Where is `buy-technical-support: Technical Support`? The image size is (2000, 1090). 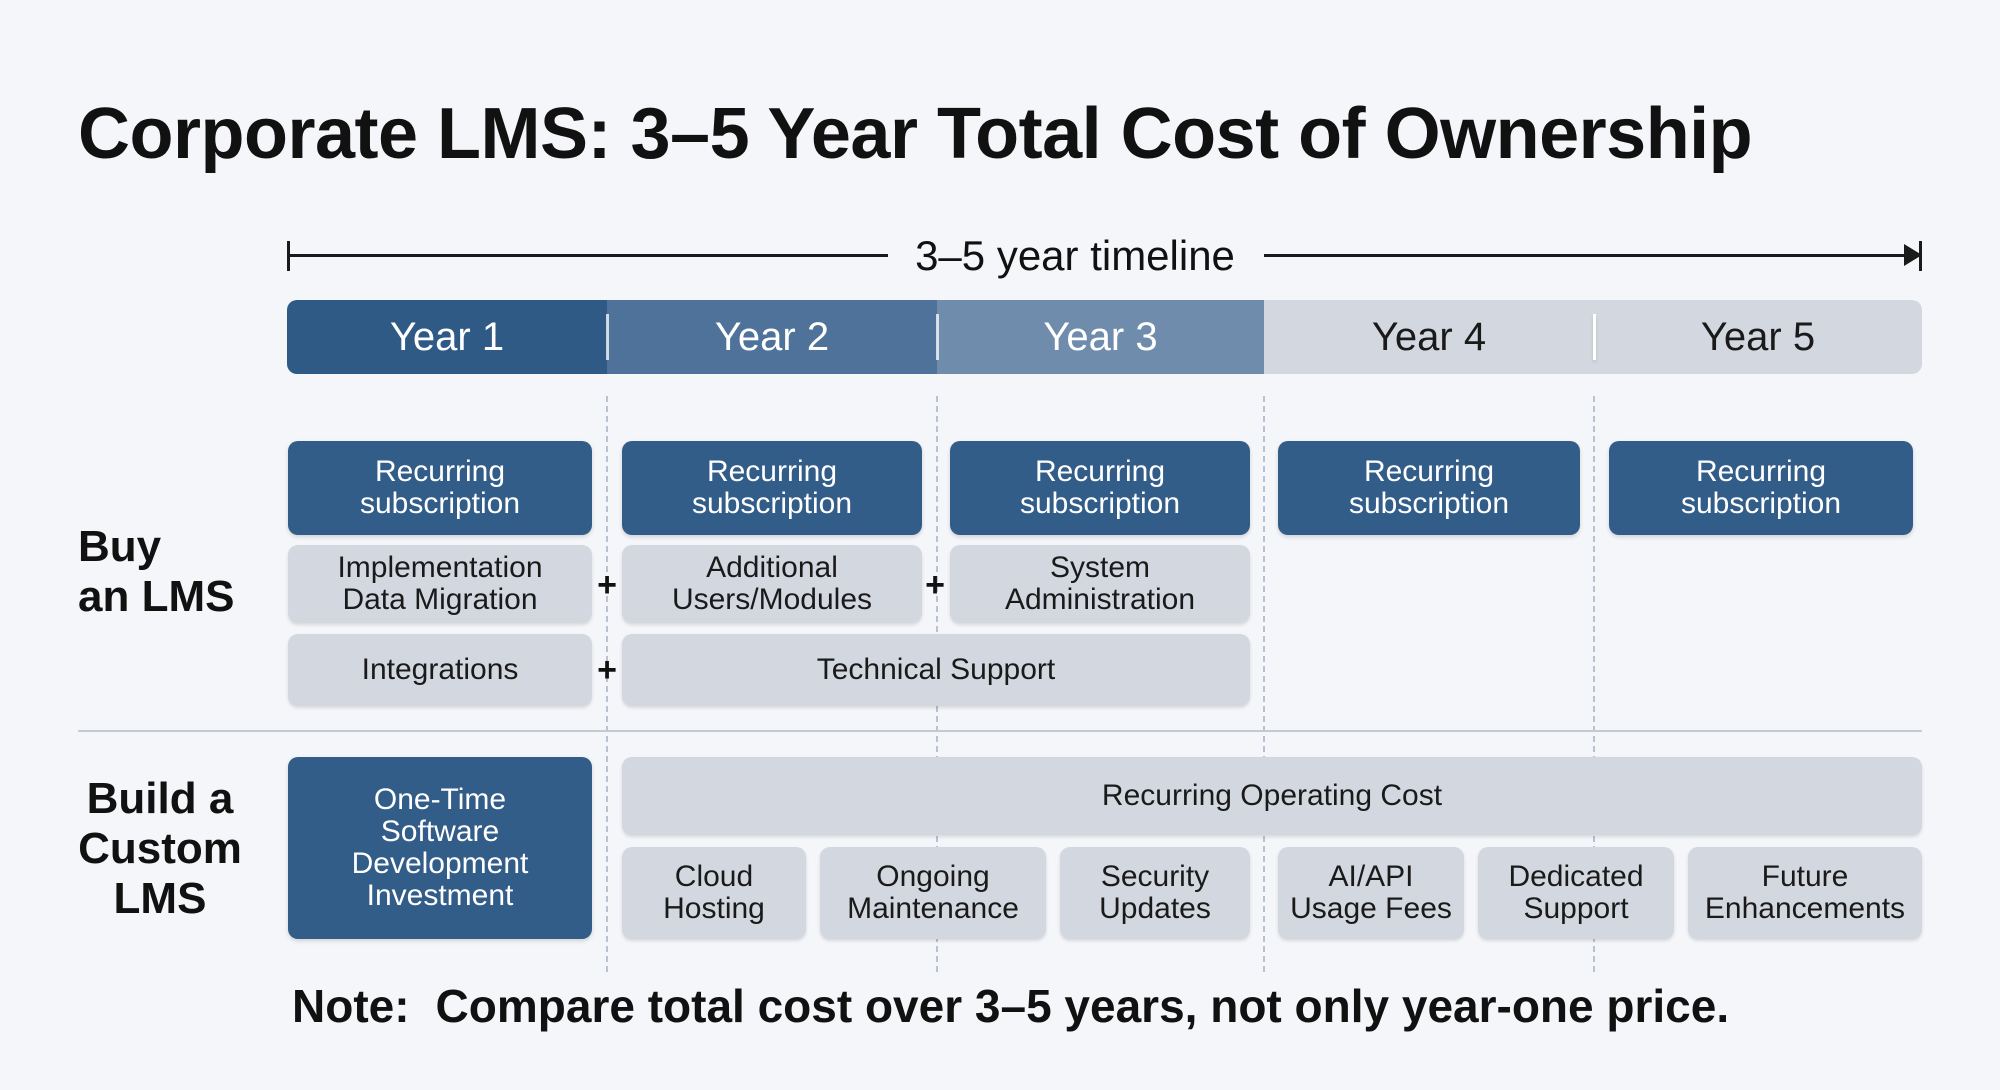 buy-technical-support: Technical Support is located at coordinates (936, 670).